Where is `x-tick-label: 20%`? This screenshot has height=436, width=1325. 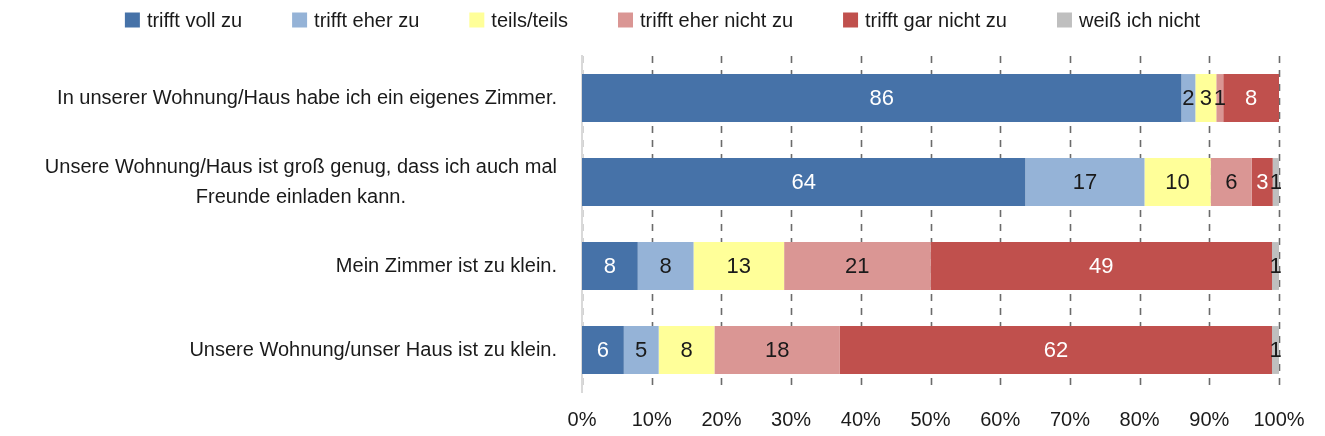 x-tick-label: 20% is located at coordinates (721, 418).